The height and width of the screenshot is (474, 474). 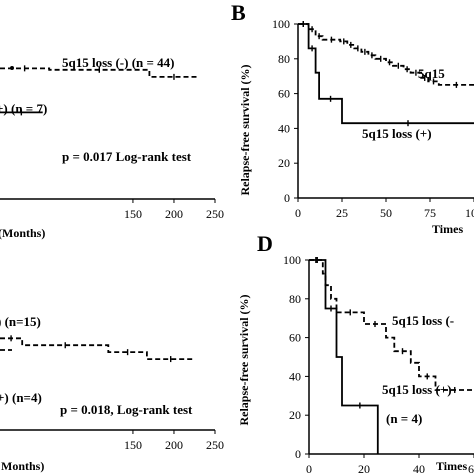 What do you see at coordinates (284, 128) in the screenshot?
I see `panel-b-y-tick-label: 40` at bounding box center [284, 128].